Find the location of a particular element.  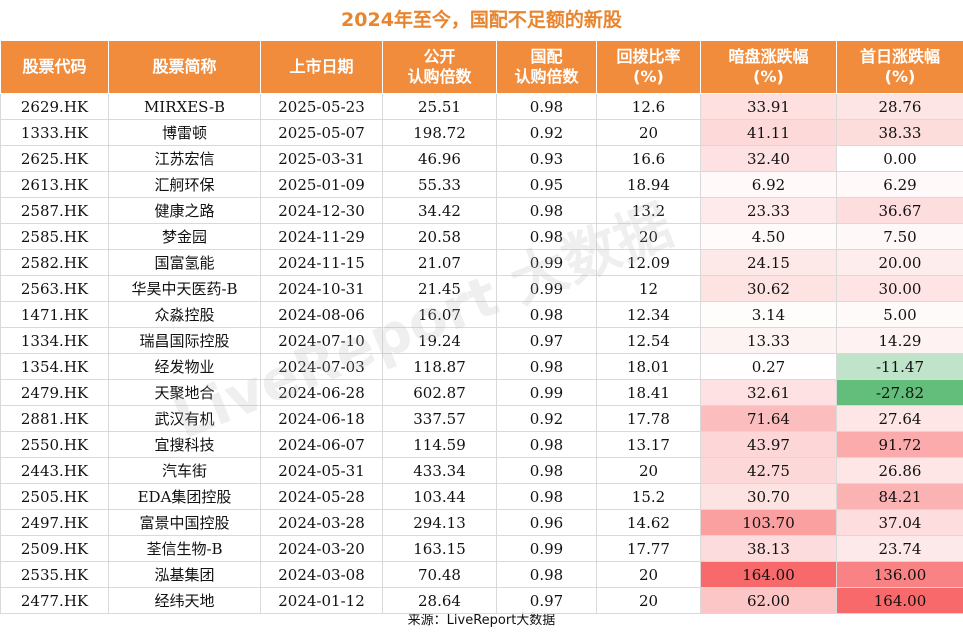

stock-name-cell: 华昊中天医药-B is located at coordinates (184, 288).